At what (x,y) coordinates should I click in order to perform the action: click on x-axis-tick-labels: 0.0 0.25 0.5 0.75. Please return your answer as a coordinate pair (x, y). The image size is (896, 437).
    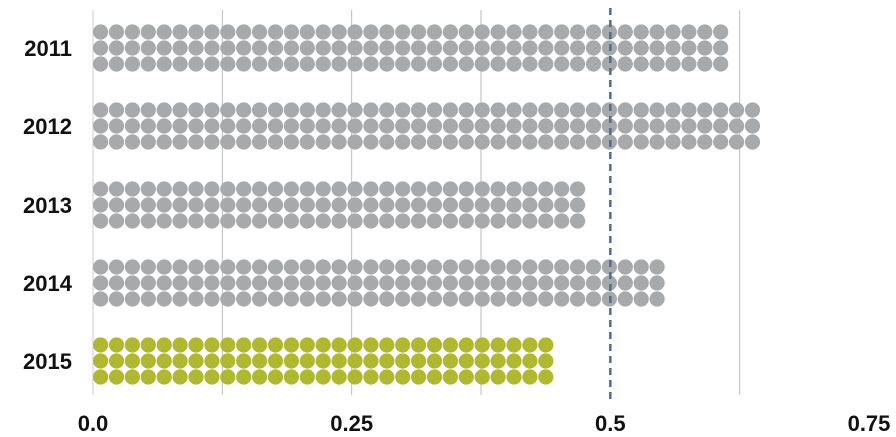
    Looking at the image, I should click on (484, 423).